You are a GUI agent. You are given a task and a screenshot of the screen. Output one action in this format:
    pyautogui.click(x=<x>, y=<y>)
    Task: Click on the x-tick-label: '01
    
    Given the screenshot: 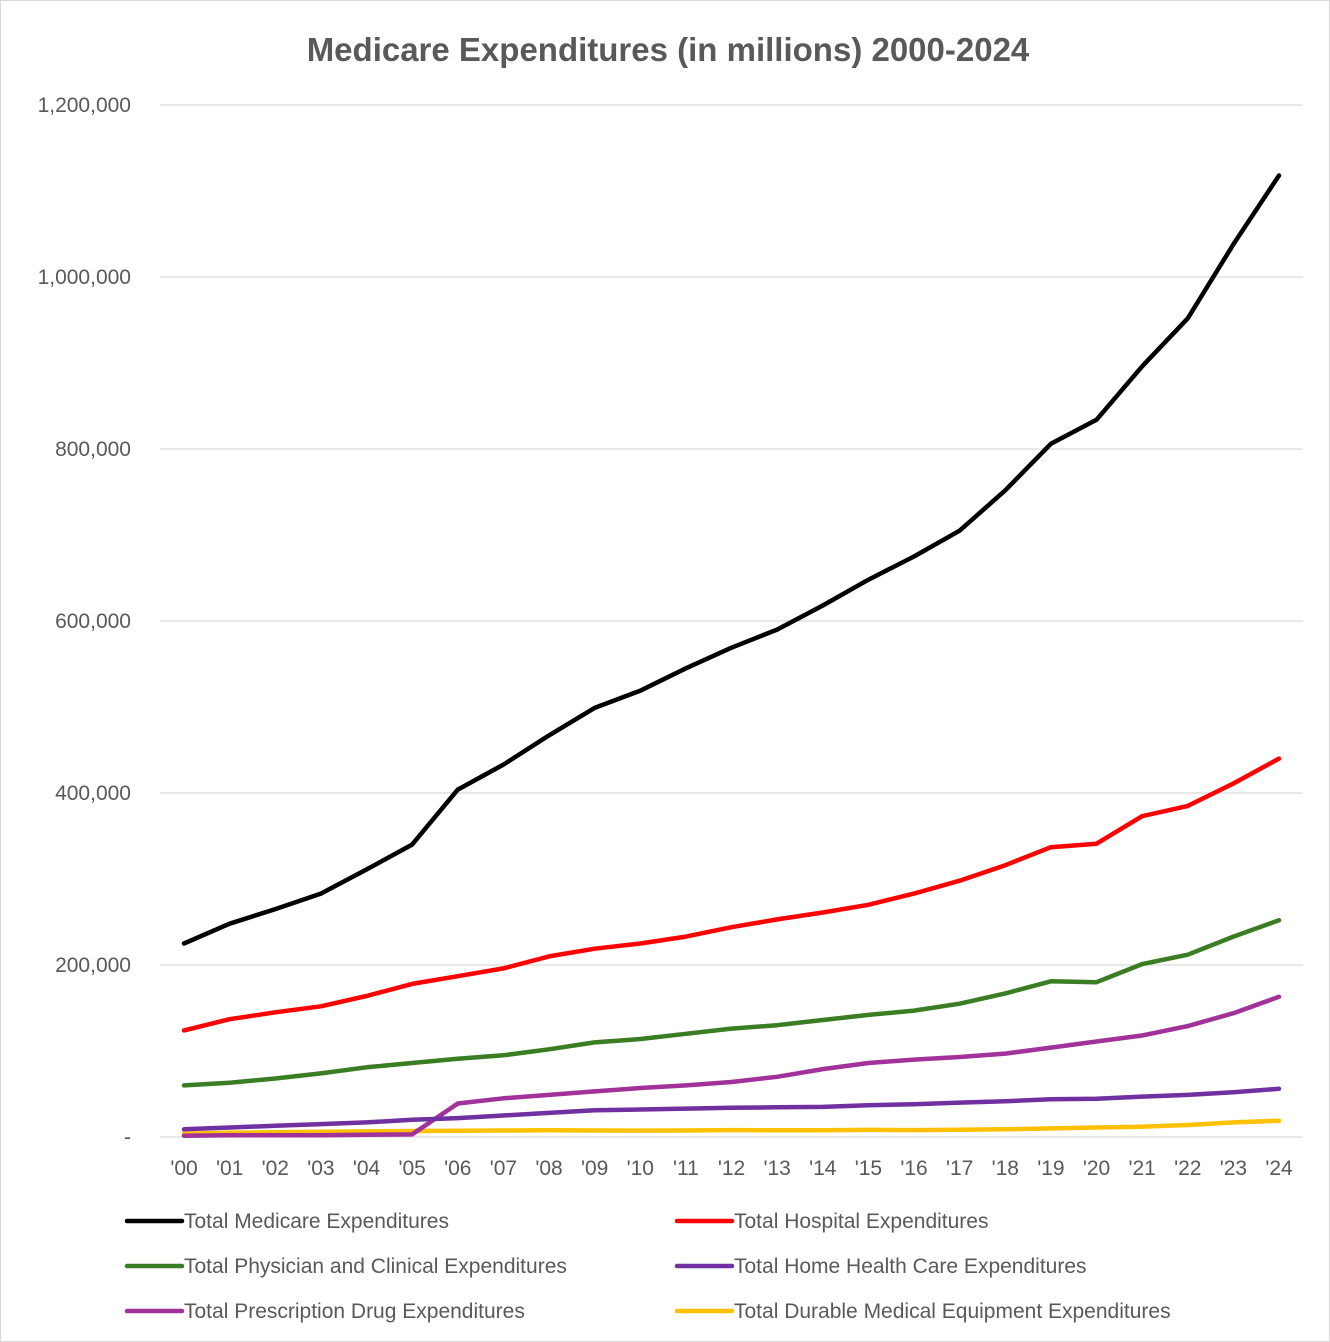 What is the action you would take?
    pyautogui.click(x=229, y=1168)
    